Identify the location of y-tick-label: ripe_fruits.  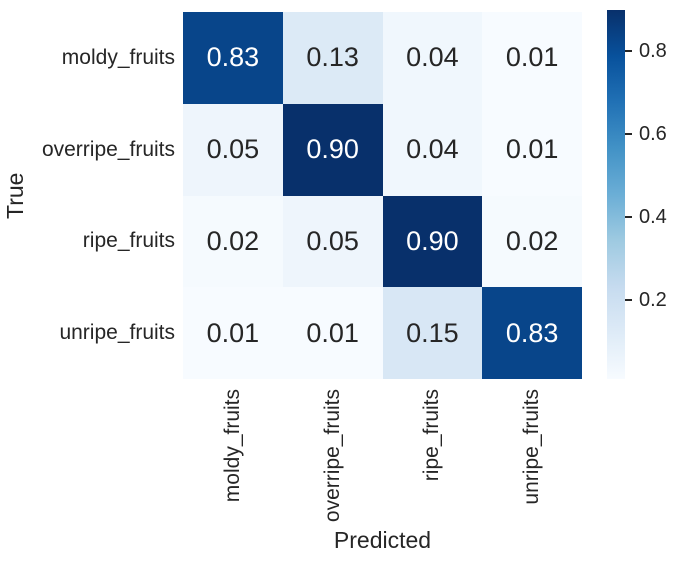
(128, 241).